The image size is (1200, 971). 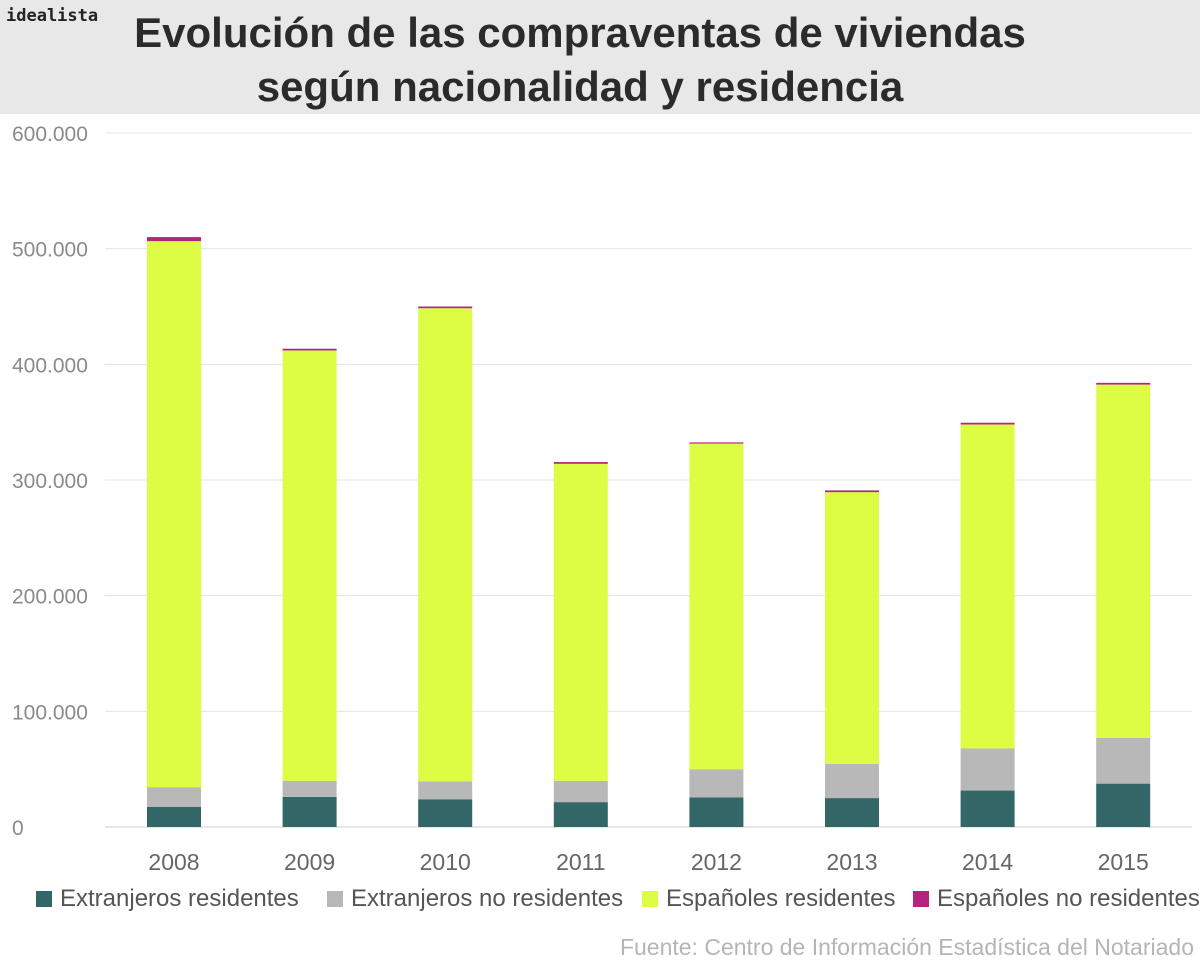 What do you see at coordinates (781, 898) in the screenshot?
I see `legend-label: Españoles residentes` at bounding box center [781, 898].